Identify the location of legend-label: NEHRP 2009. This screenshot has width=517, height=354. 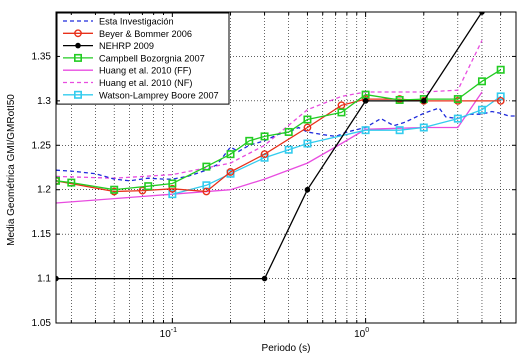
(126, 46).